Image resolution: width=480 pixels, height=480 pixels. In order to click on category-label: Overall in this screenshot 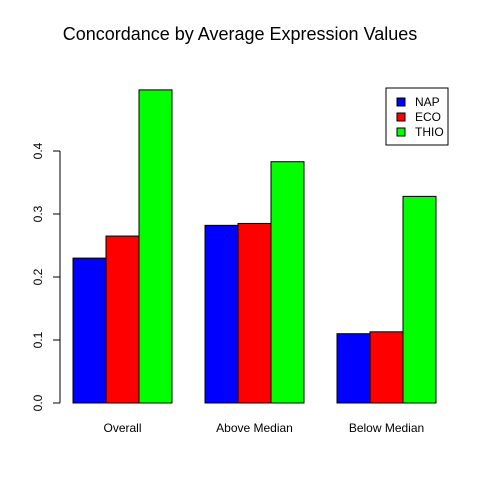, I will do `click(122, 428)`.